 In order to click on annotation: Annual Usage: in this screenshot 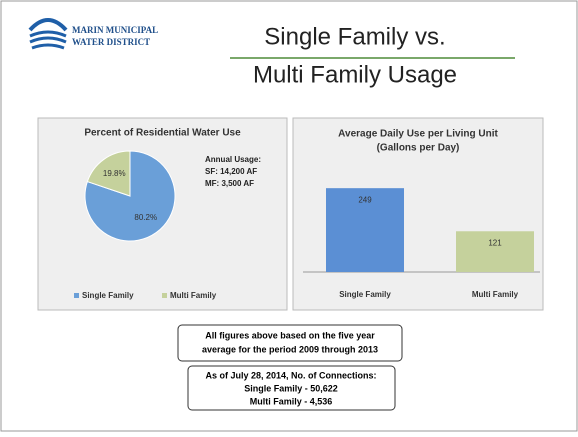, I will do `click(233, 159)`.